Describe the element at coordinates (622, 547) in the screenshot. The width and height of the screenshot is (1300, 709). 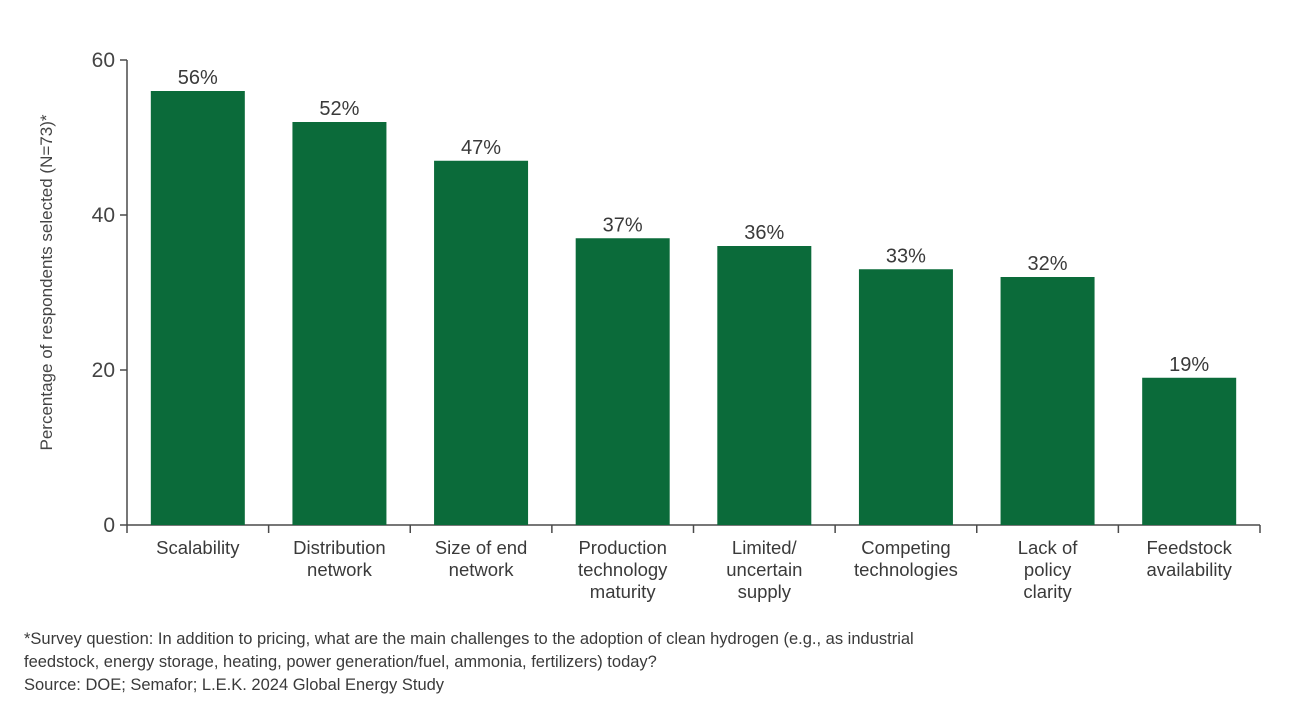
I see `x-category-label-line: Production` at that location.